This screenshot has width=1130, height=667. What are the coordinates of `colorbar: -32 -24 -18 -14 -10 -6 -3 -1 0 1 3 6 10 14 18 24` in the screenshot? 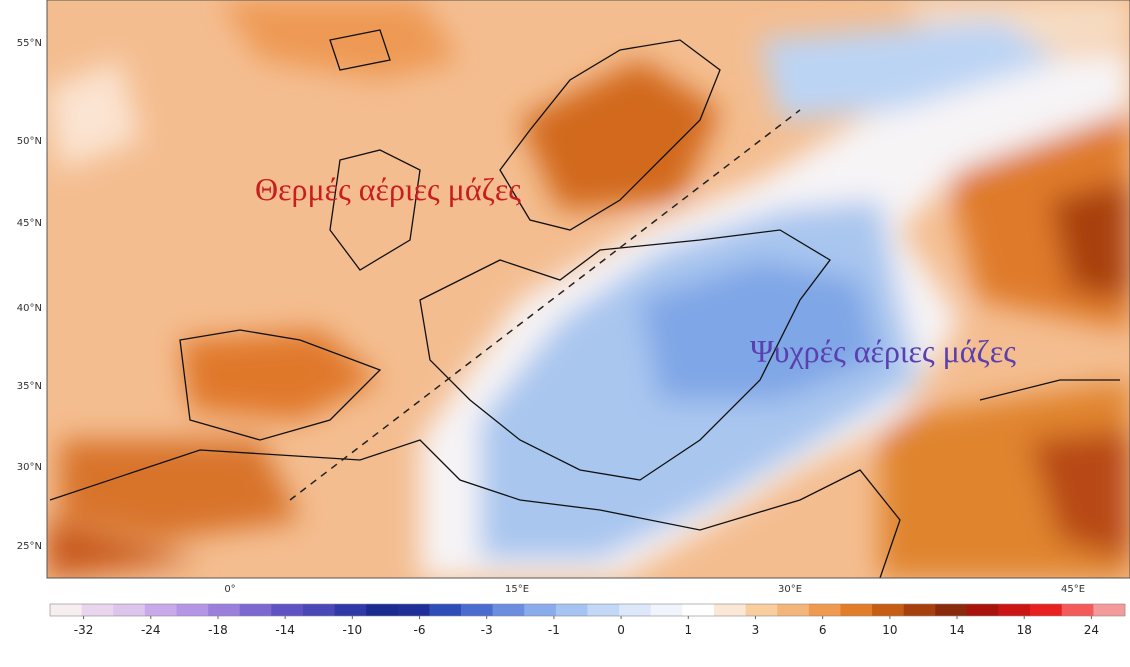 It's located at (587, 620).